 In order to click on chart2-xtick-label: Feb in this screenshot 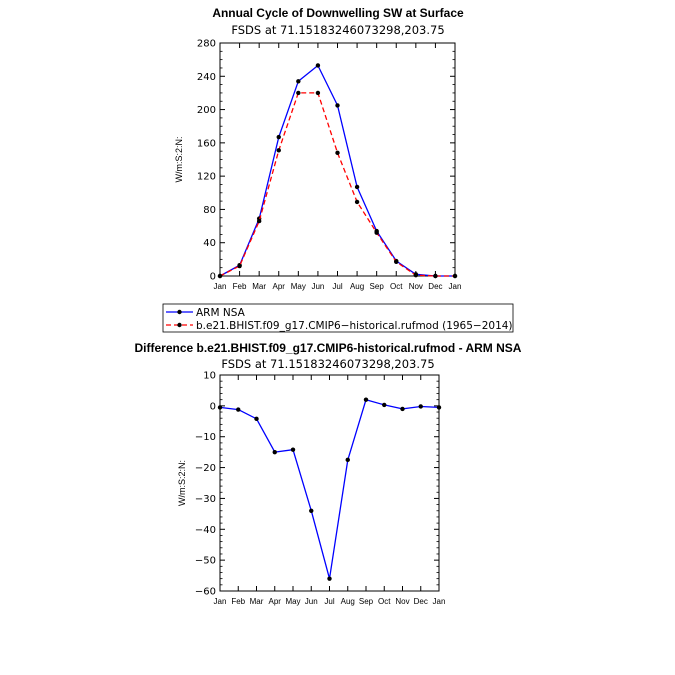, I will do `click(238, 601)`.